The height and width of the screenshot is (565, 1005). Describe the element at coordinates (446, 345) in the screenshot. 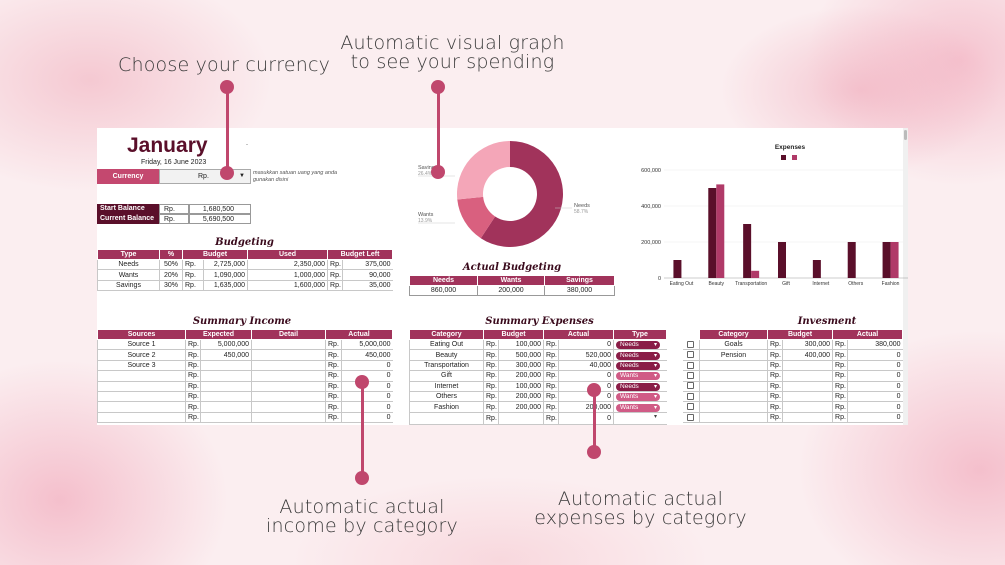

I see `expense-category: Eating Out` at that location.